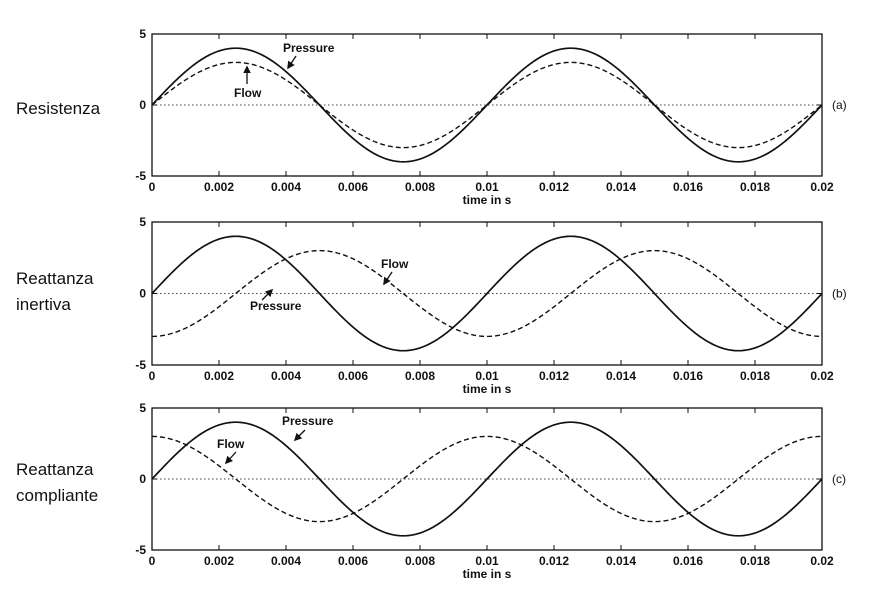  Describe the element at coordinates (839, 105) in the screenshot. I see `panel-label: (a)` at that location.